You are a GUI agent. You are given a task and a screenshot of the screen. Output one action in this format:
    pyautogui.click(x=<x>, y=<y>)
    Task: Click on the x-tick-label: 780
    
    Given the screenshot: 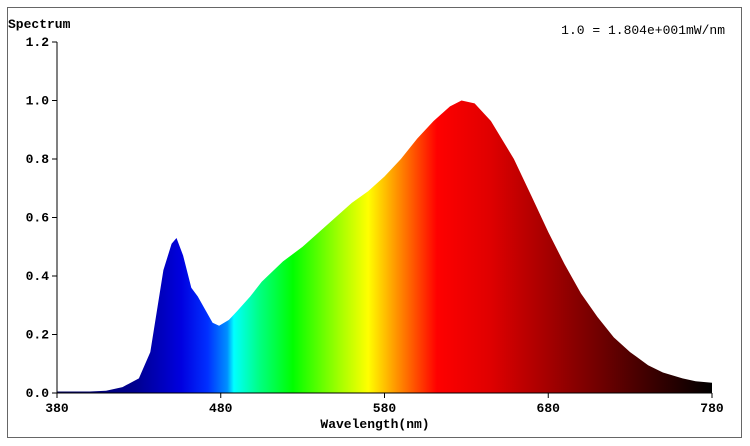 What is the action you would take?
    pyautogui.click(x=712, y=408)
    